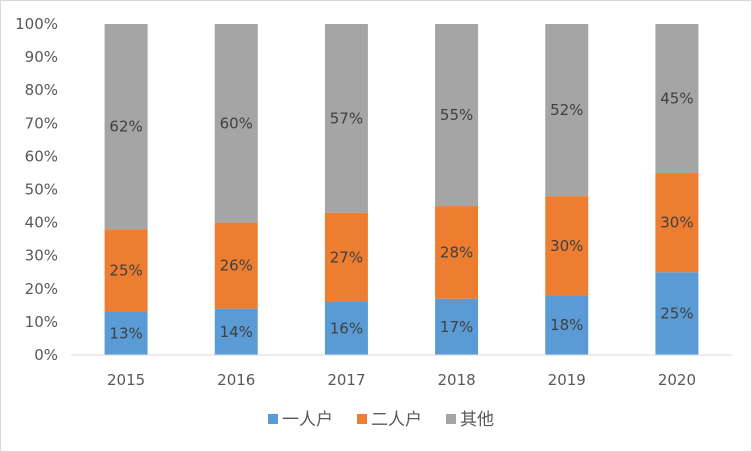 The width and height of the screenshot is (752, 452). What do you see at coordinates (567, 380) in the screenshot?
I see `x-tick-label: 2019` at bounding box center [567, 380].